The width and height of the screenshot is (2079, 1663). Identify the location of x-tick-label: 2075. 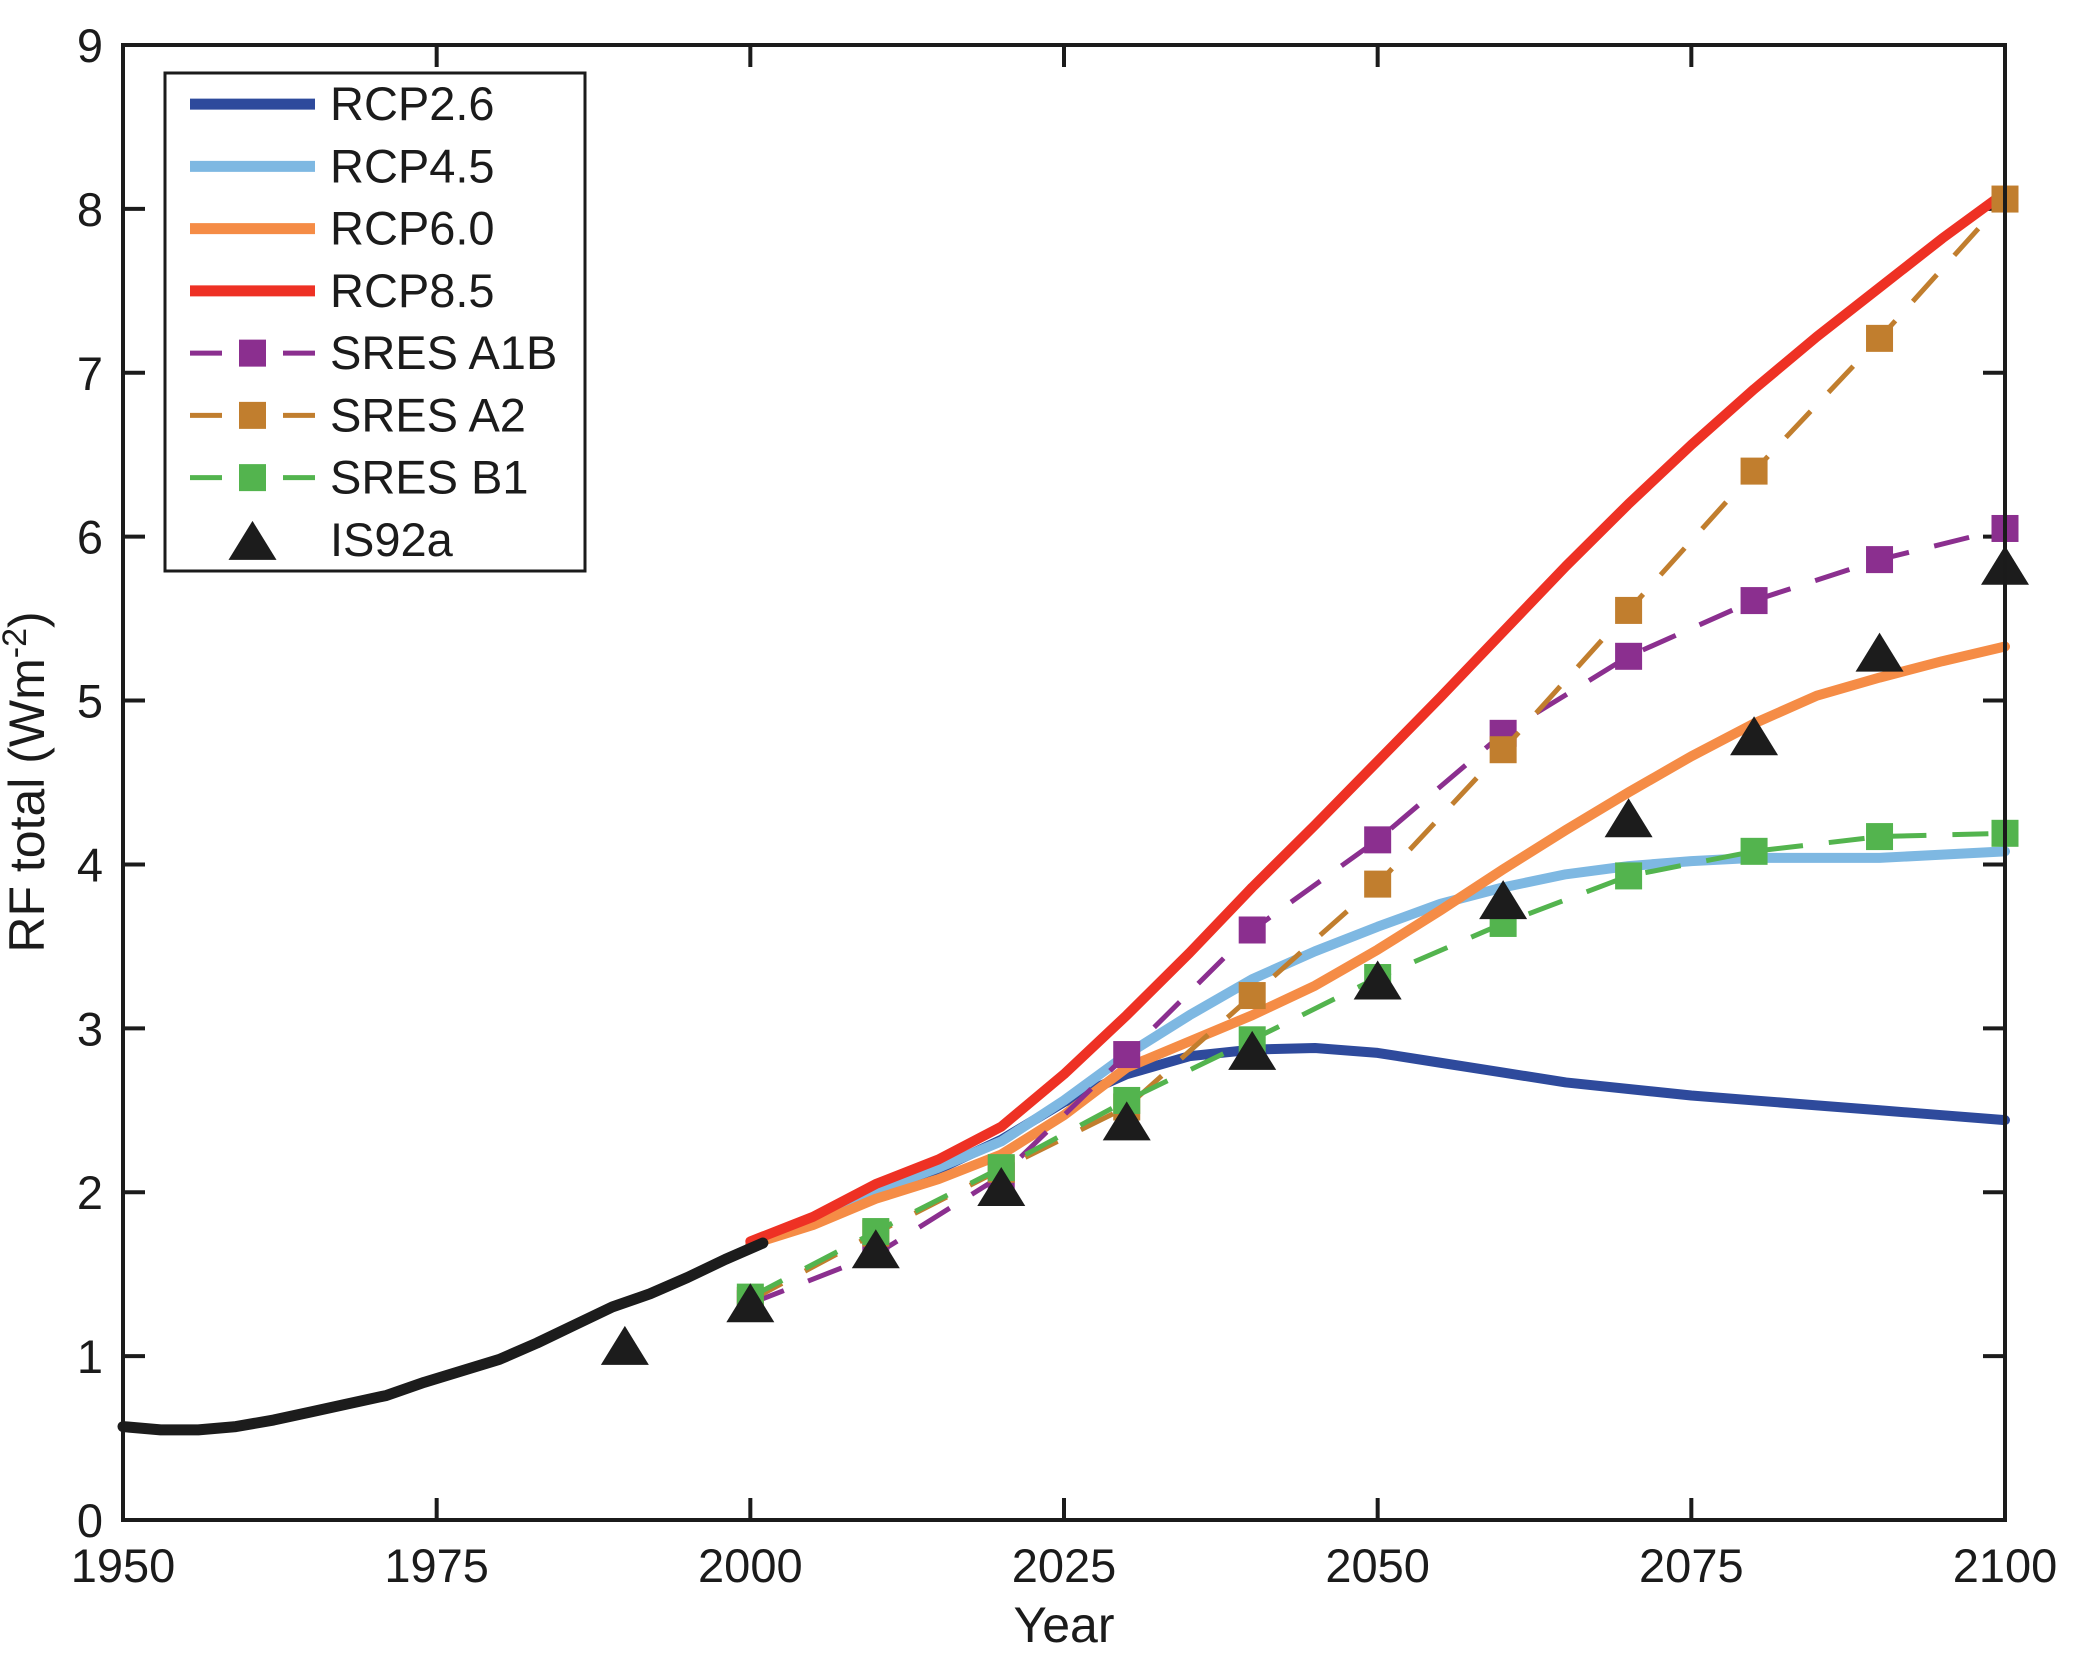
(1691, 1565).